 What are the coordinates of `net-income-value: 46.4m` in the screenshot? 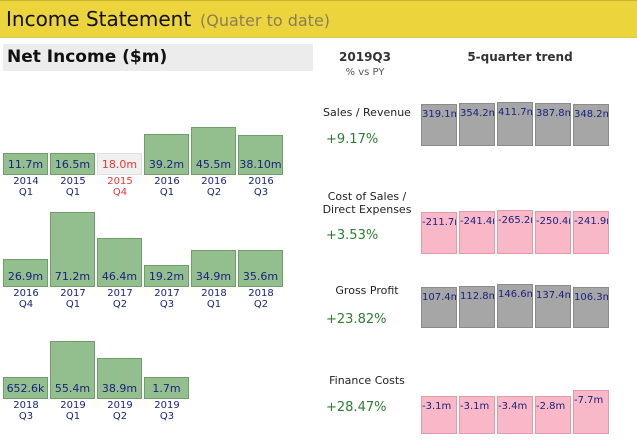 It's located at (119, 276).